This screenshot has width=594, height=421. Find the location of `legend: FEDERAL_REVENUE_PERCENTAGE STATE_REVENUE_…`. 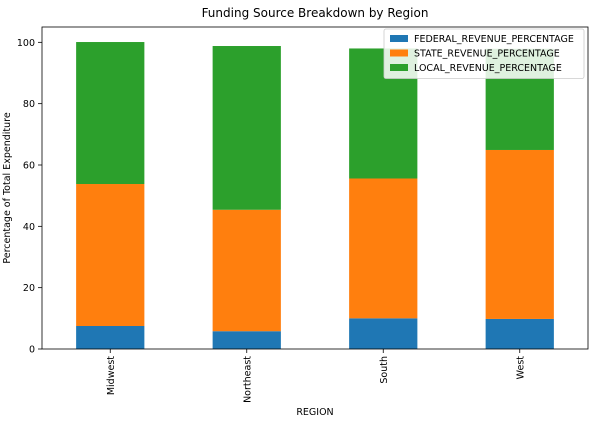

legend: FEDERAL_REVENUE_PERCENTAGE STATE_REVENUE_… is located at coordinates (484, 53).